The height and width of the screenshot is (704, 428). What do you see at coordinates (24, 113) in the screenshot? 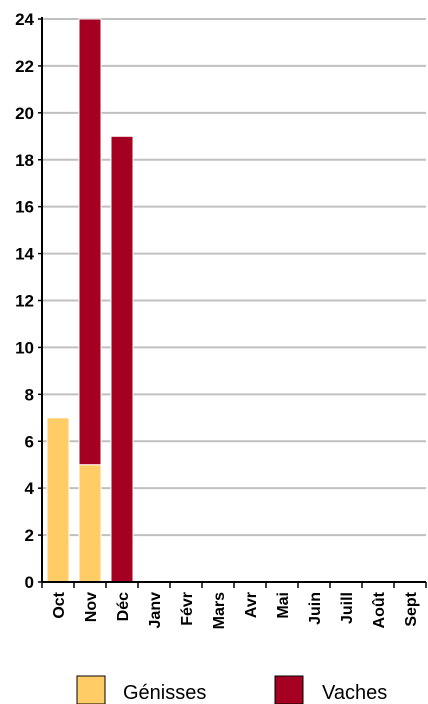
I see `y-tick-label: 20` at bounding box center [24, 113].